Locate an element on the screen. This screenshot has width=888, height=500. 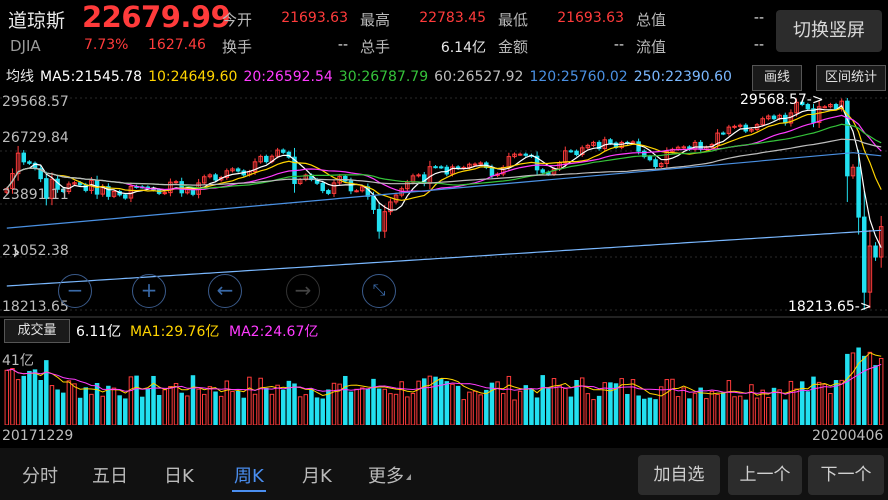
high-value: 22783.45 is located at coordinates (452, 18).